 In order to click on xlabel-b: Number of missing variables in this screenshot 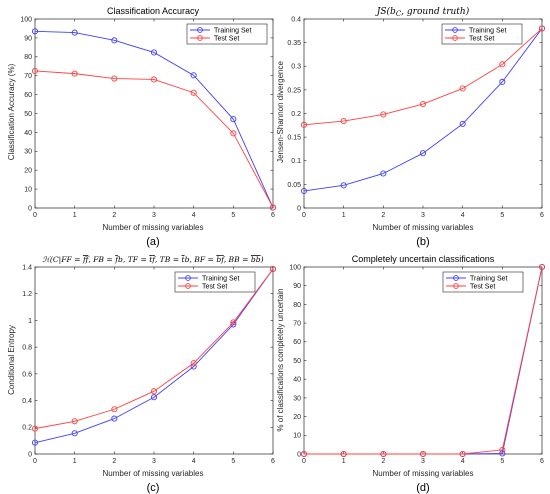, I will do `click(423, 227)`.